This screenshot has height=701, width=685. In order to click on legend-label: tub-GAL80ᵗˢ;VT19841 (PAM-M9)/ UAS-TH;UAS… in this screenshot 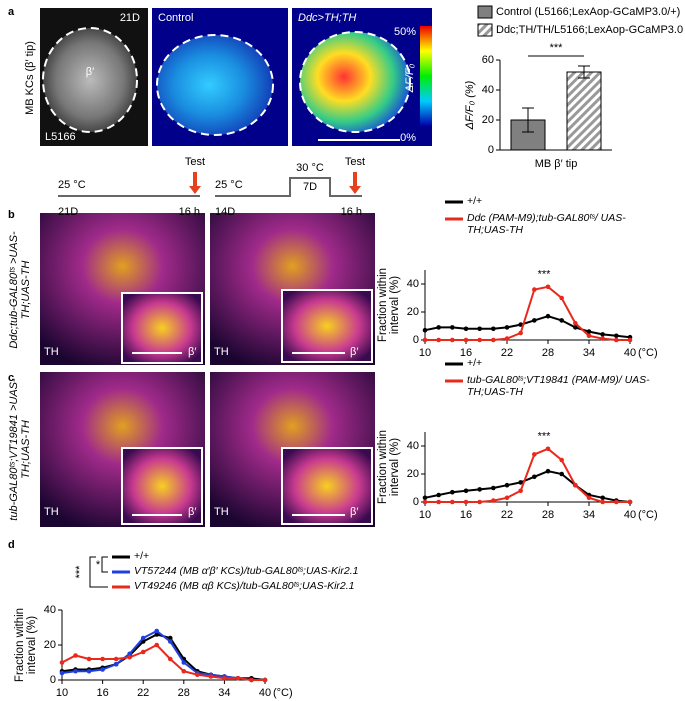, I will do `click(558, 386)`.